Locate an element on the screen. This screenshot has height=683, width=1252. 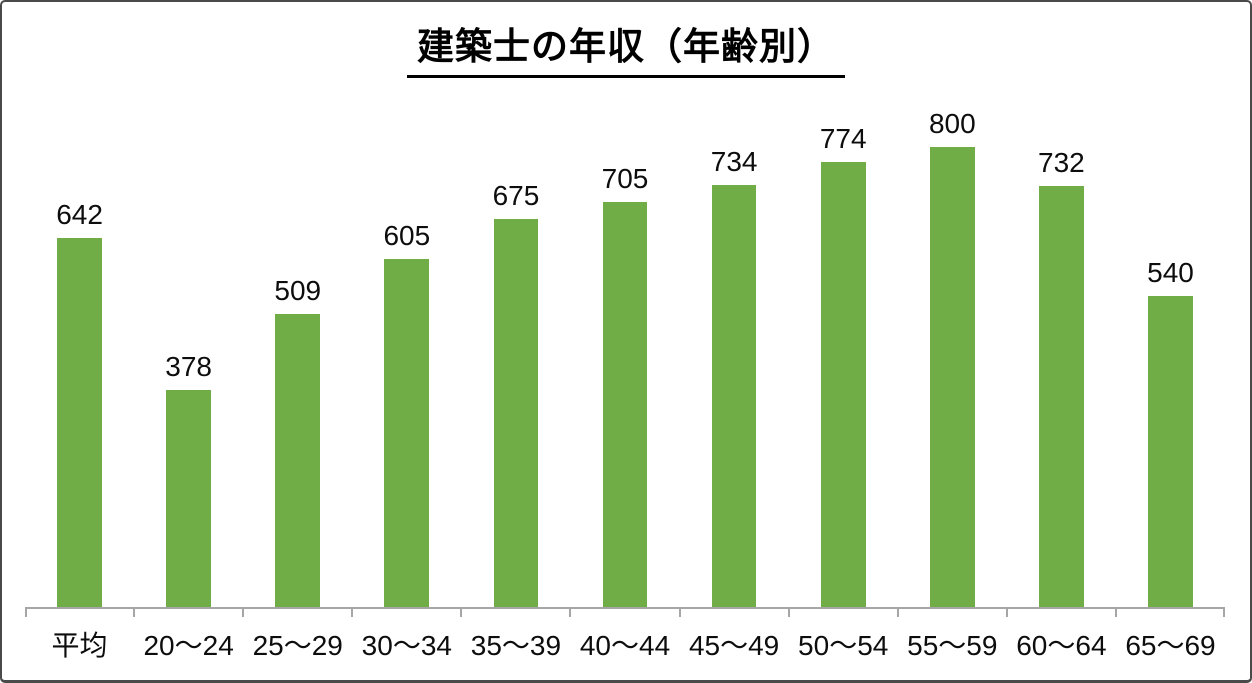
bar-column: 774 is located at coordinates (843, 344).